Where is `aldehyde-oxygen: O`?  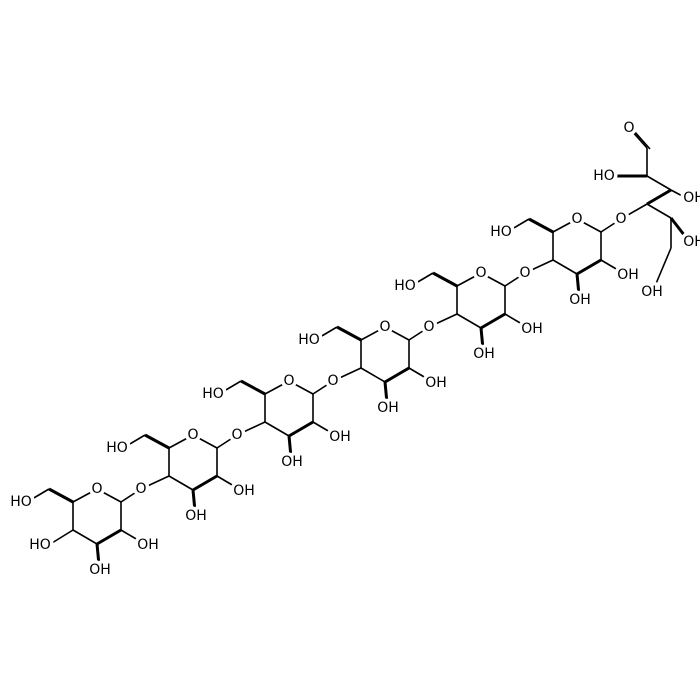
aldehyde-oxygen: O is located at coordinates (628, 128).